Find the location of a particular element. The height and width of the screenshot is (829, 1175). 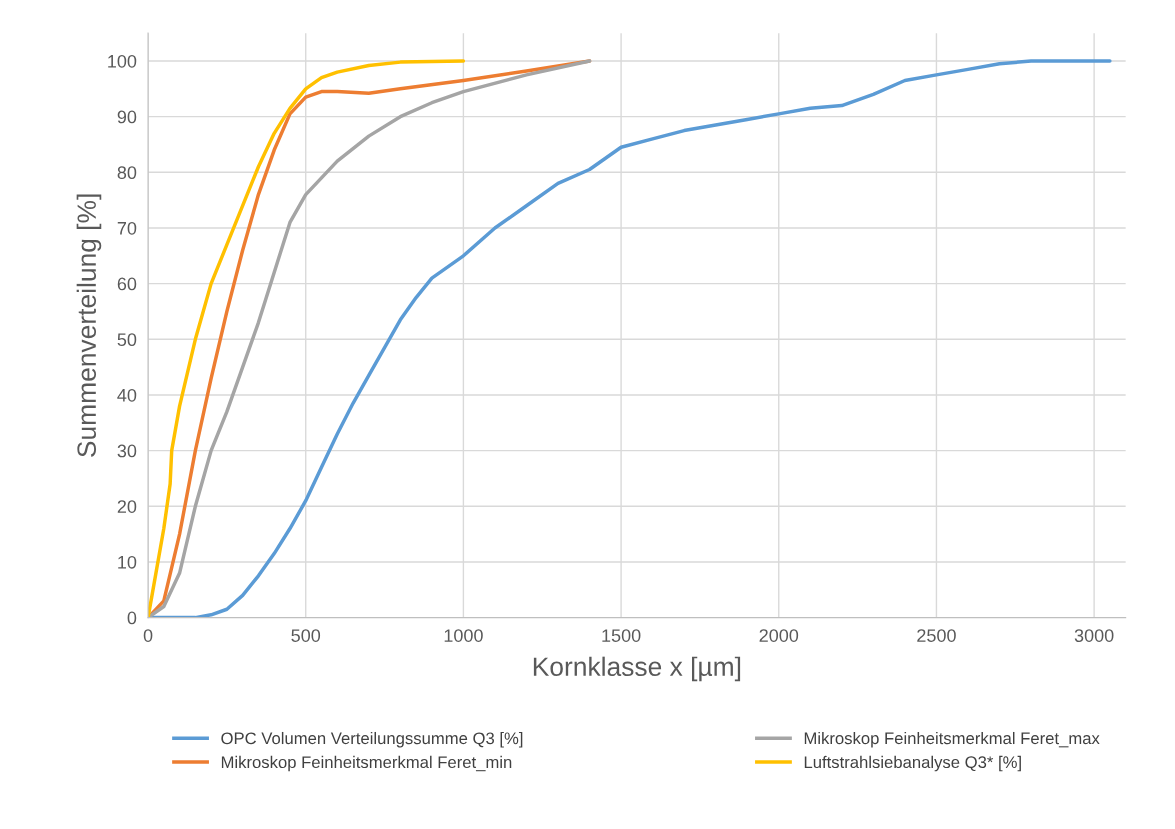

x-tick-label: 0 is located at coordinates (148, 635).